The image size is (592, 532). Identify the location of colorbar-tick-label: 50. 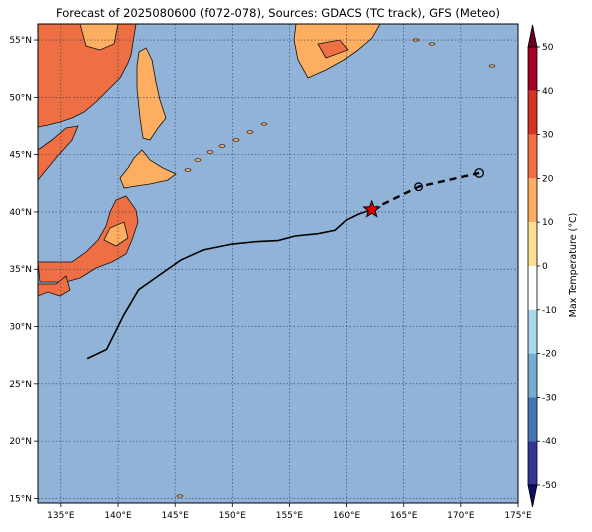
(548, 48).